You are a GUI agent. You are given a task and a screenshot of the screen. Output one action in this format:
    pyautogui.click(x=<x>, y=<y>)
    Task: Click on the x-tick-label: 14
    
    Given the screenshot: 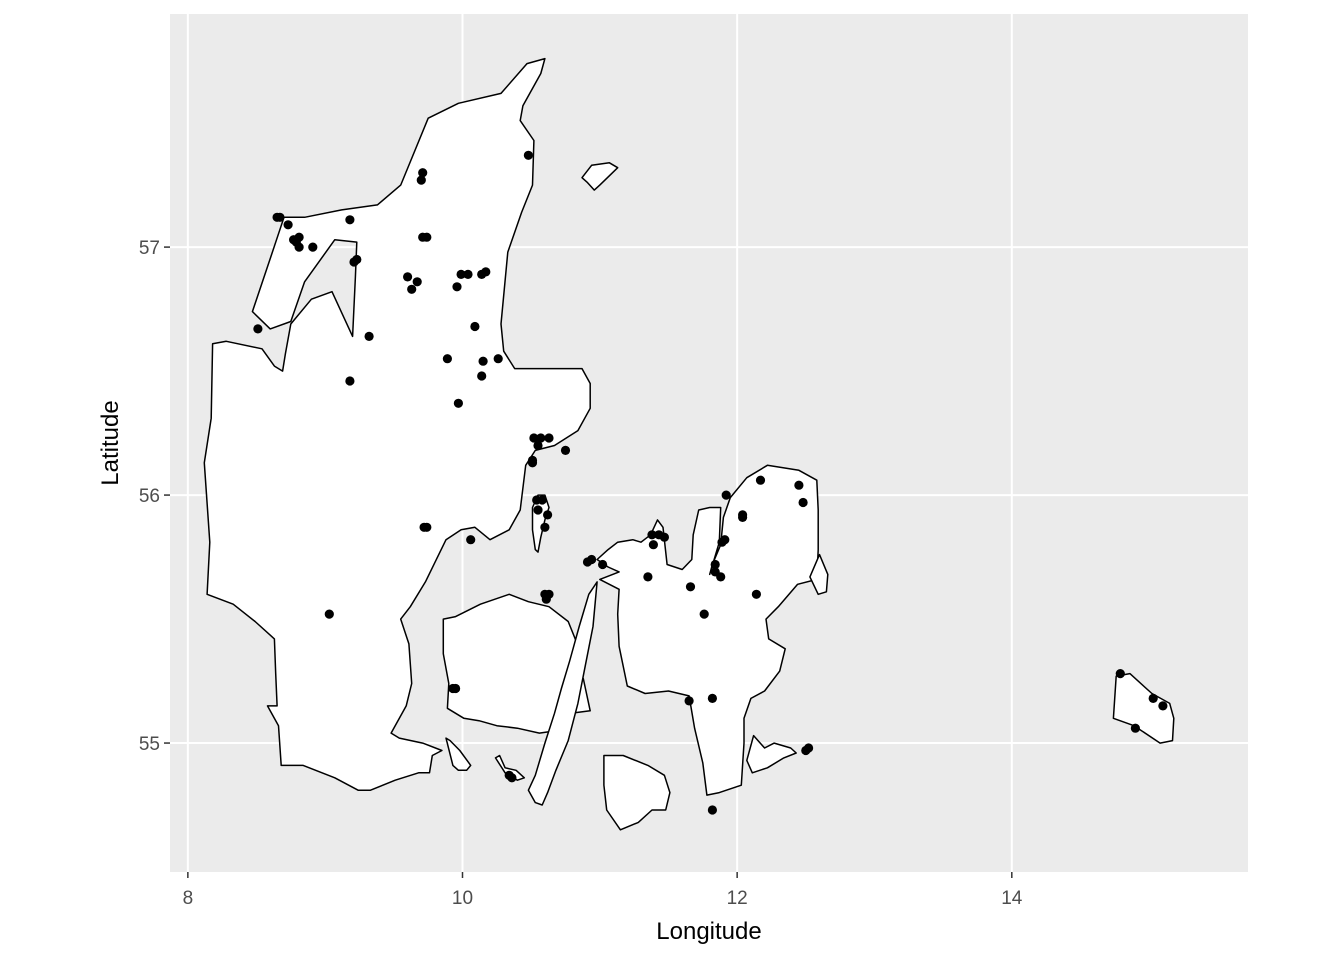 What is the action you would take?
    pyautogui.click(x=1012, y=898)
    